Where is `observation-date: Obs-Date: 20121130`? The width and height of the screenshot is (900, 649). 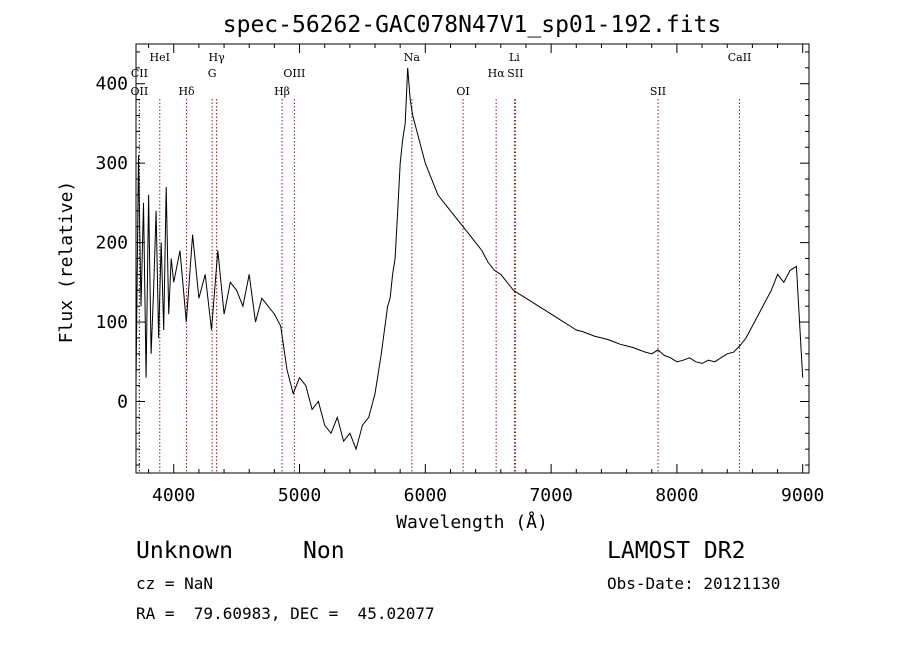
observation-date: Obs-Date: 20121130 is located at coordinates (694, 583).